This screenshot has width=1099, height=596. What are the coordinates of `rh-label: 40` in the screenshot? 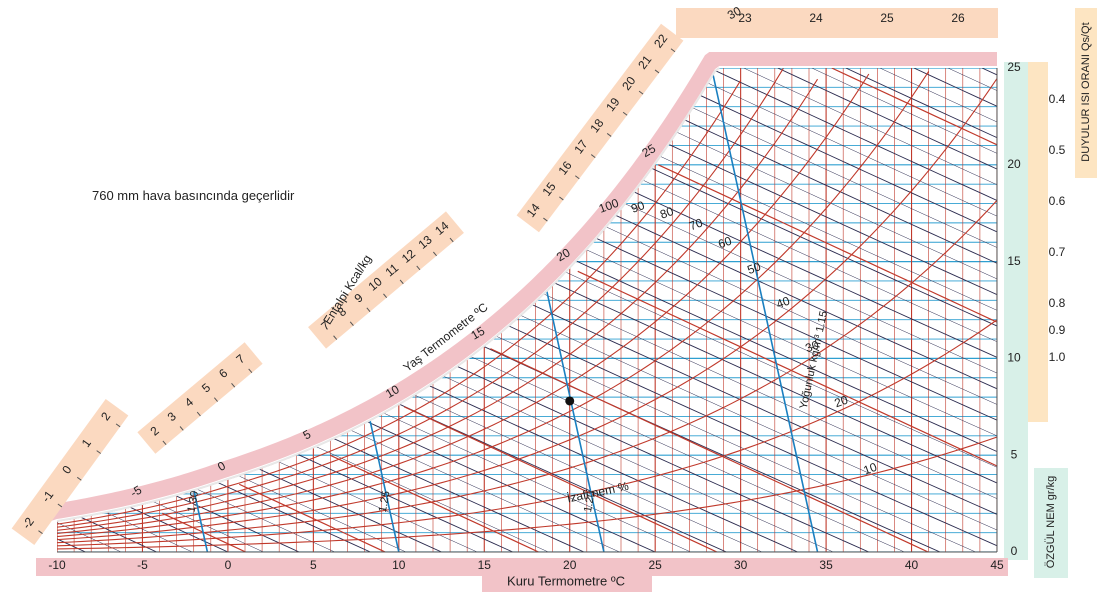 It's located at (783, 302).